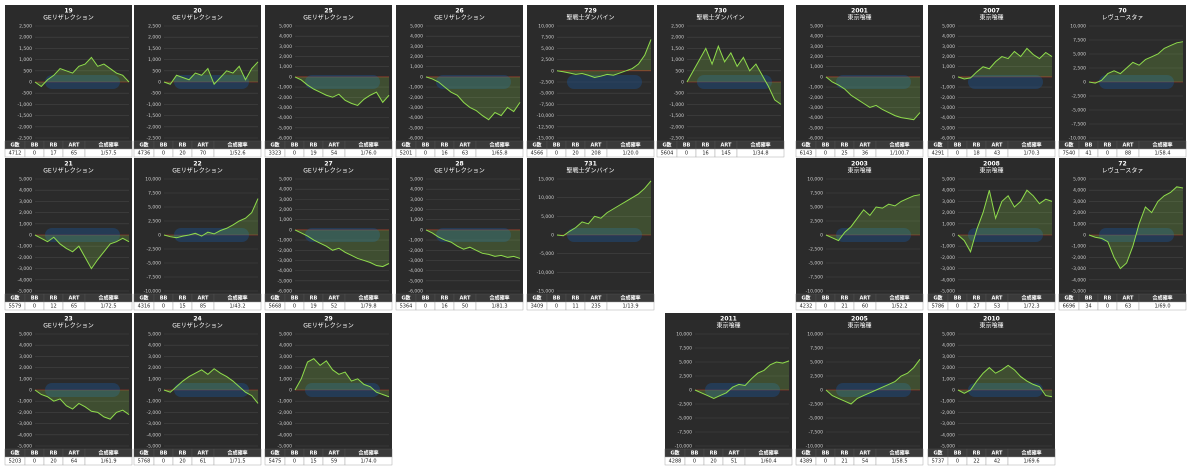  I want to click on table-value: 4316, so click(144, 307).